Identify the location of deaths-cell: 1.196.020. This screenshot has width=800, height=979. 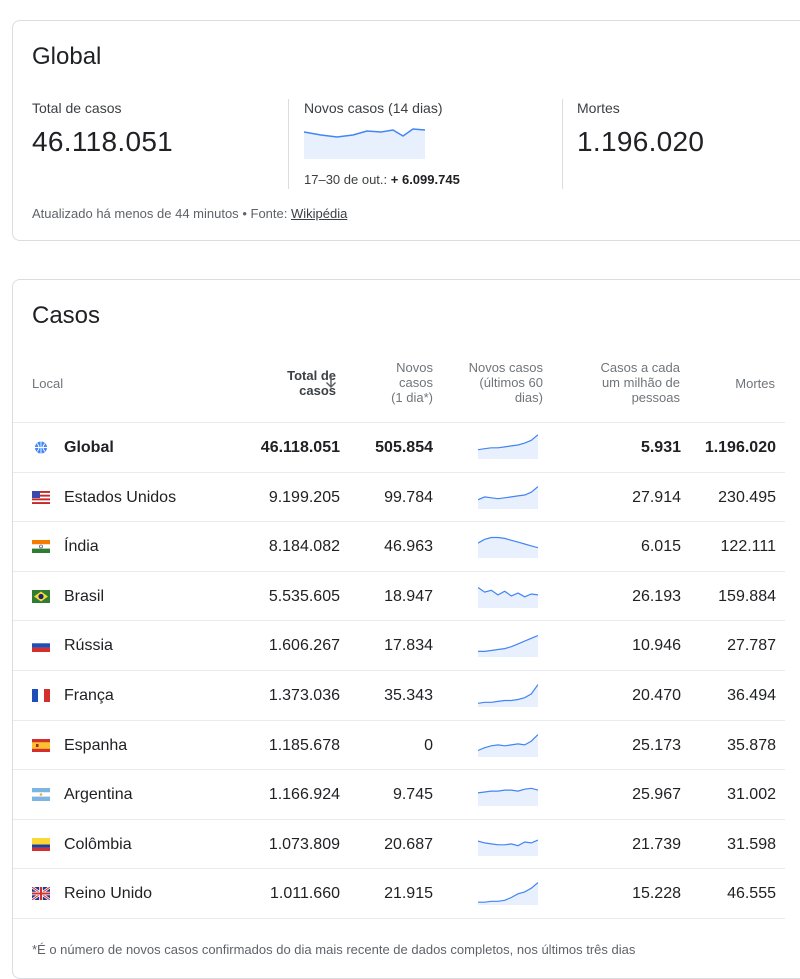
(740, 447).